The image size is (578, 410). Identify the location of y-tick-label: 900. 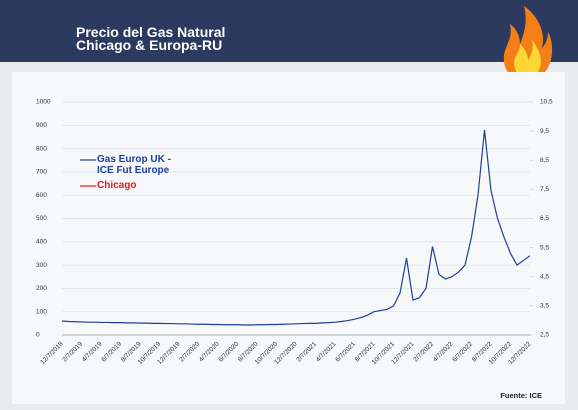
(41, 125).